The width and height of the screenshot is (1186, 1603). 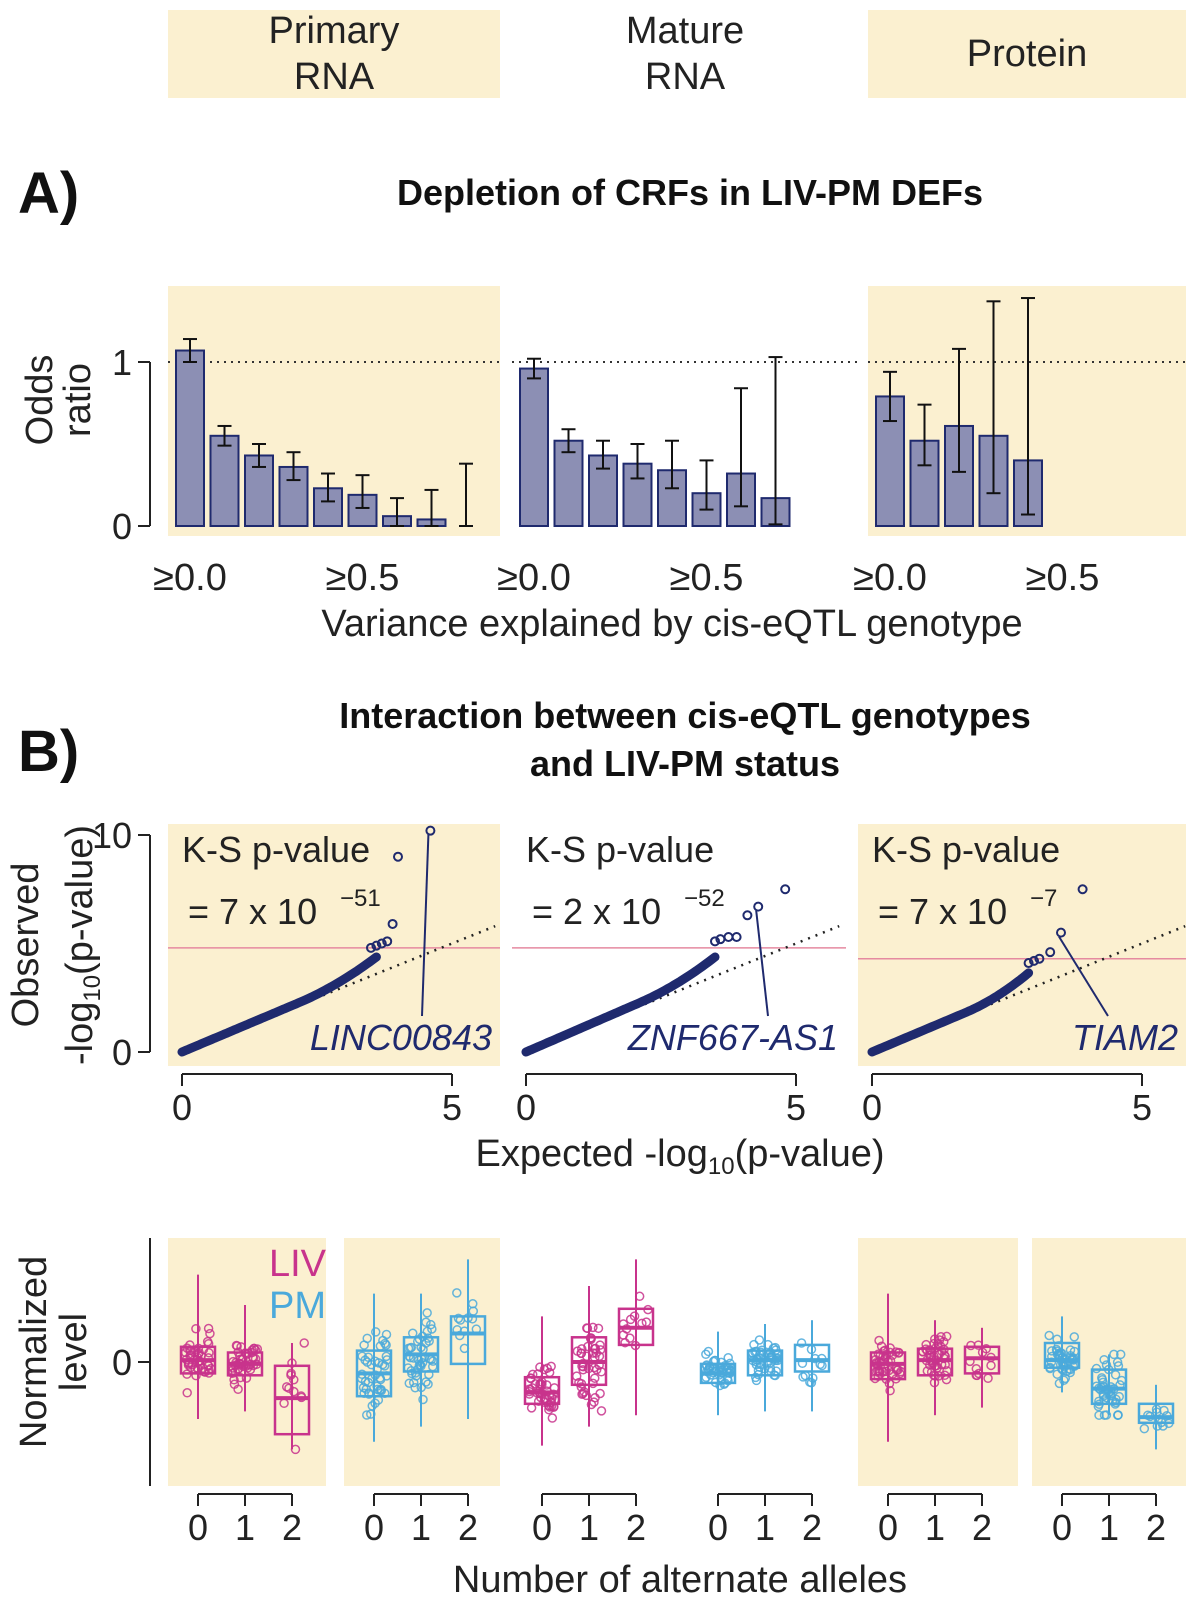 I want to click on column-header-mature-rna: Mature RNA, so click(x=685, y=54).